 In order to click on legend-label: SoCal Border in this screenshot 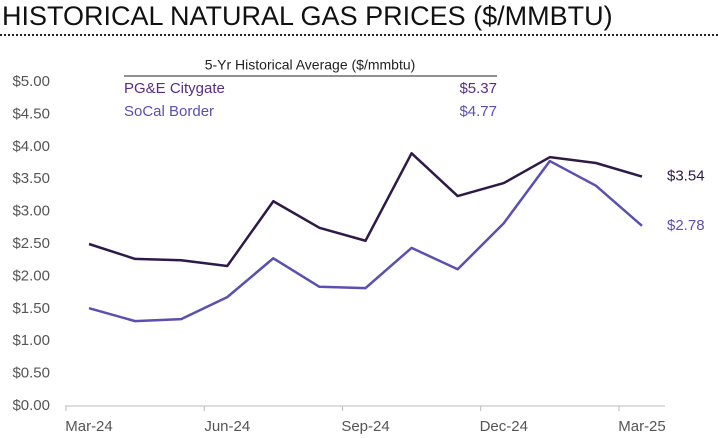, I will do `click(169, 111)`.